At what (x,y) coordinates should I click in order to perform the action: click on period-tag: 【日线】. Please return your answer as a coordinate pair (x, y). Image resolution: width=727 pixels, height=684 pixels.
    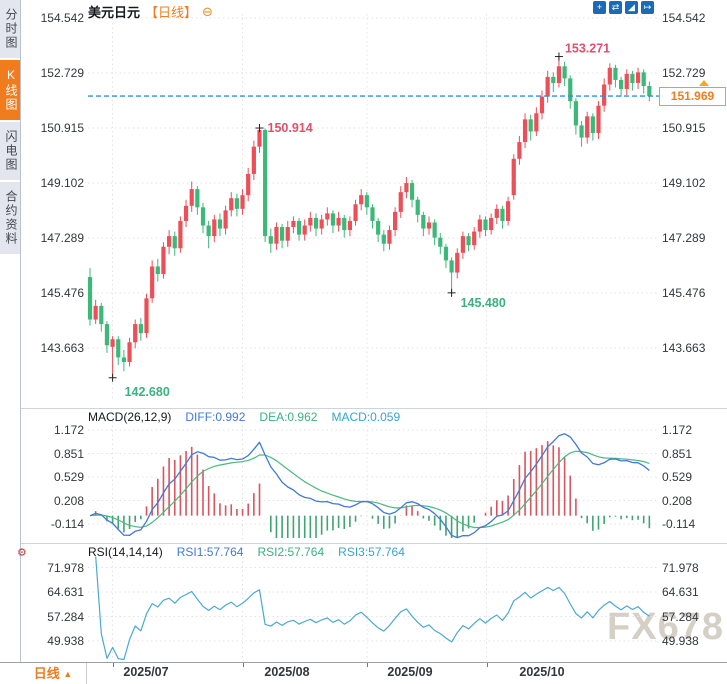
    Looking at the image, I should click on (171, 12).